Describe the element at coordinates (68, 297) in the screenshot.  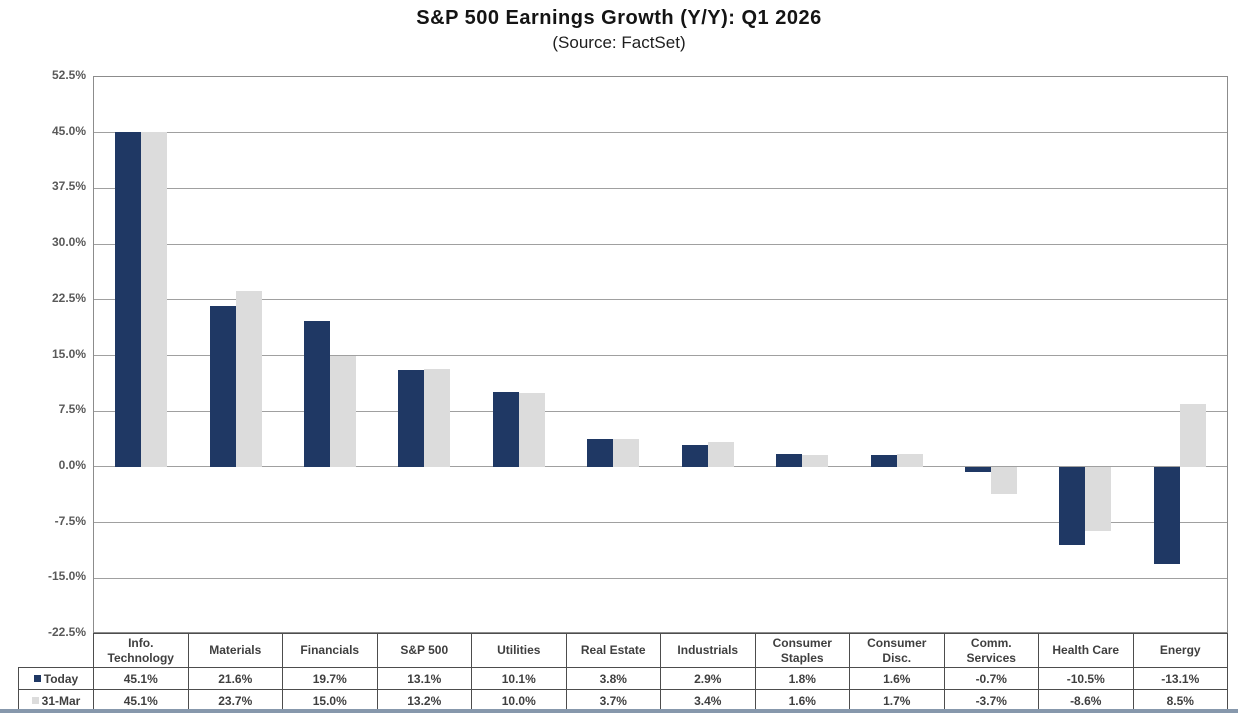
I see `y-axis-tick-label: 22.5%` at that location.